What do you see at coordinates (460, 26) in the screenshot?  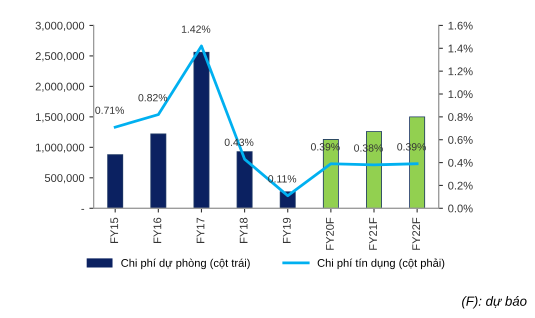 I see `y2-tick-label: 1.6%` at bounding box center [460, 26].